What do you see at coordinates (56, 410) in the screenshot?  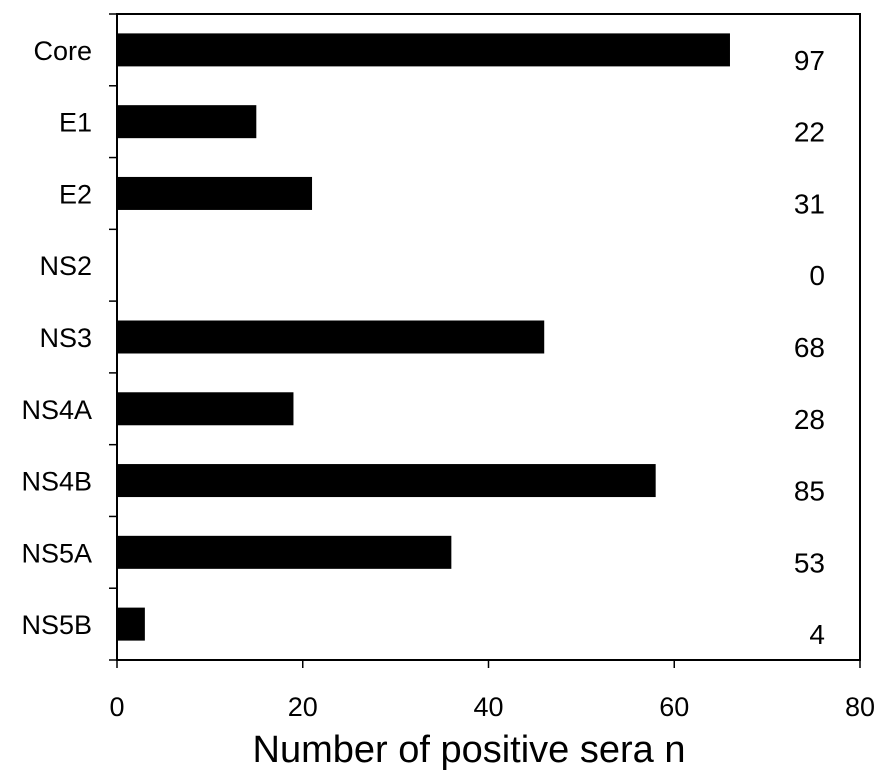 I see `category-label-ns4a: NS4A` at bounding box center [56, 410].